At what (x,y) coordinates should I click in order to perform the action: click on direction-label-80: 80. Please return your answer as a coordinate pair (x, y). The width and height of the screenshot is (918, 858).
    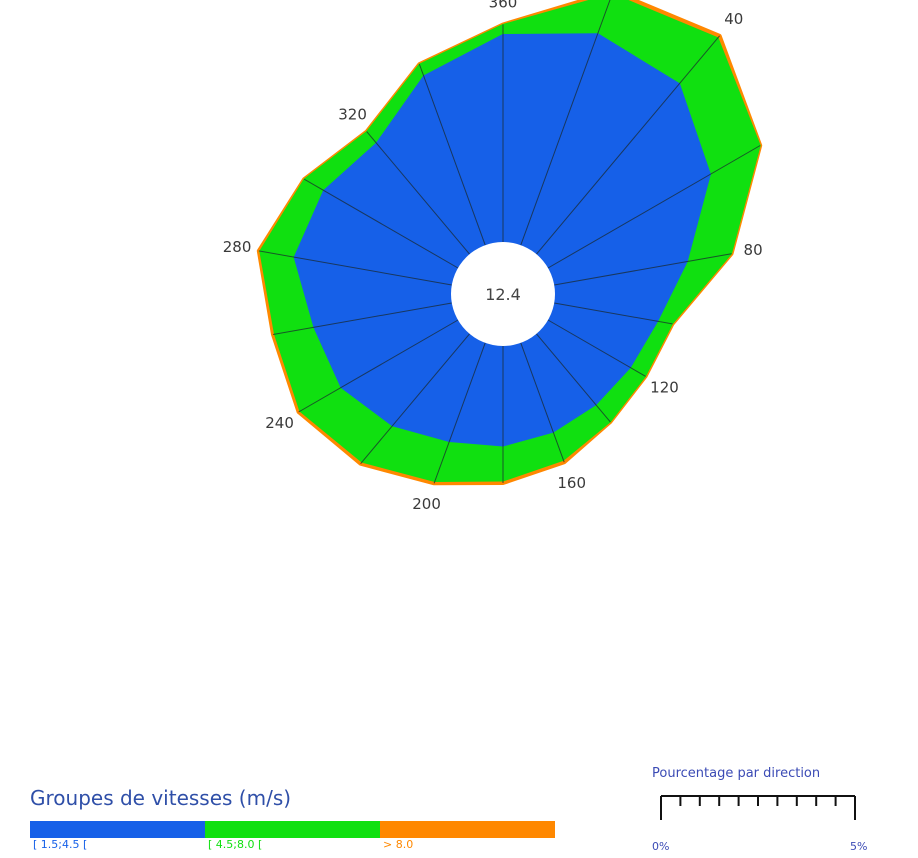
    Looking at the image, I should click on (753, 250).